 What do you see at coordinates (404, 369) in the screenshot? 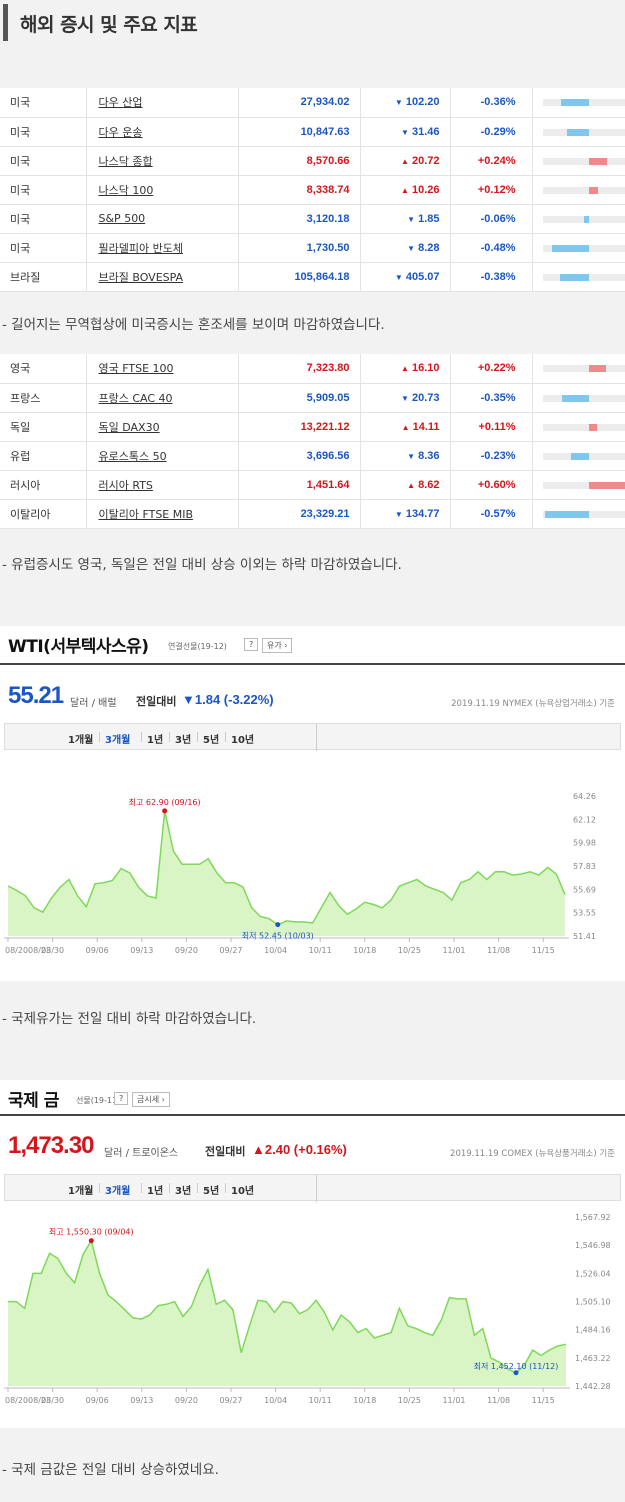
I see `change-cell: ▲ 16.10` at bounding box center [404, 369].